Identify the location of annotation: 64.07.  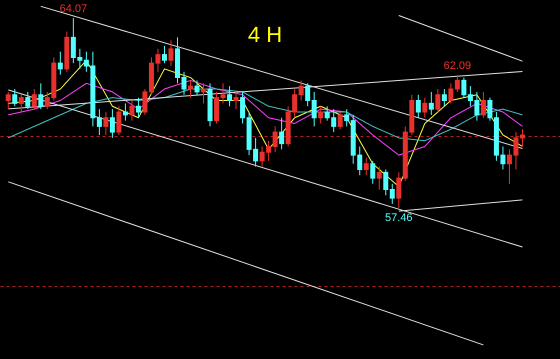
(74, 9).